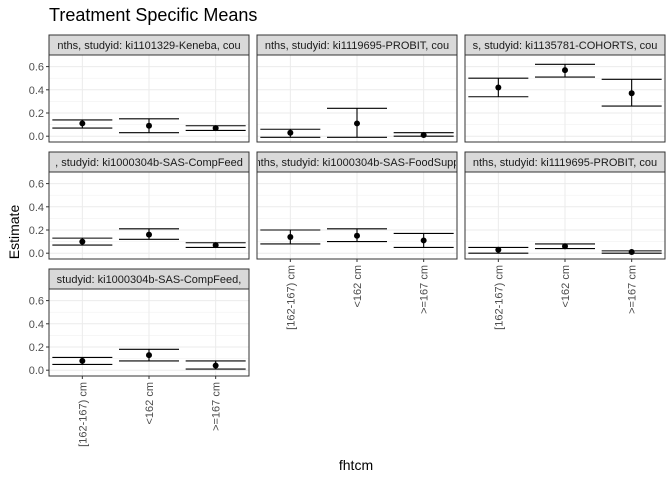  Describe the element at coordinates (149, 163) in the screenshot. I see `facet-strip-label: , studyid: ki1000304b-SAS-CompFeed` at that location.